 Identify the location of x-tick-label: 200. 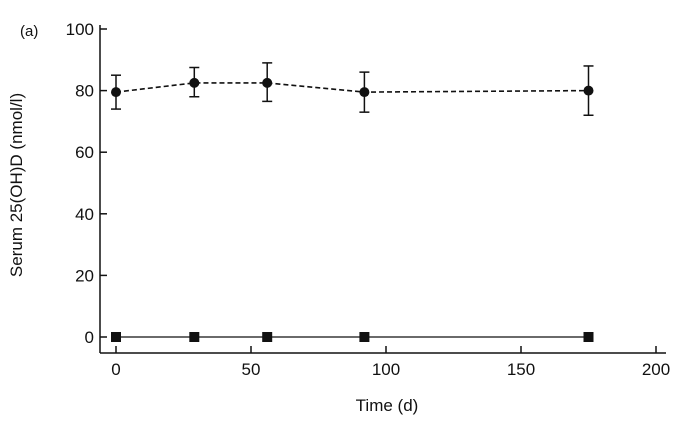
(656, 369).